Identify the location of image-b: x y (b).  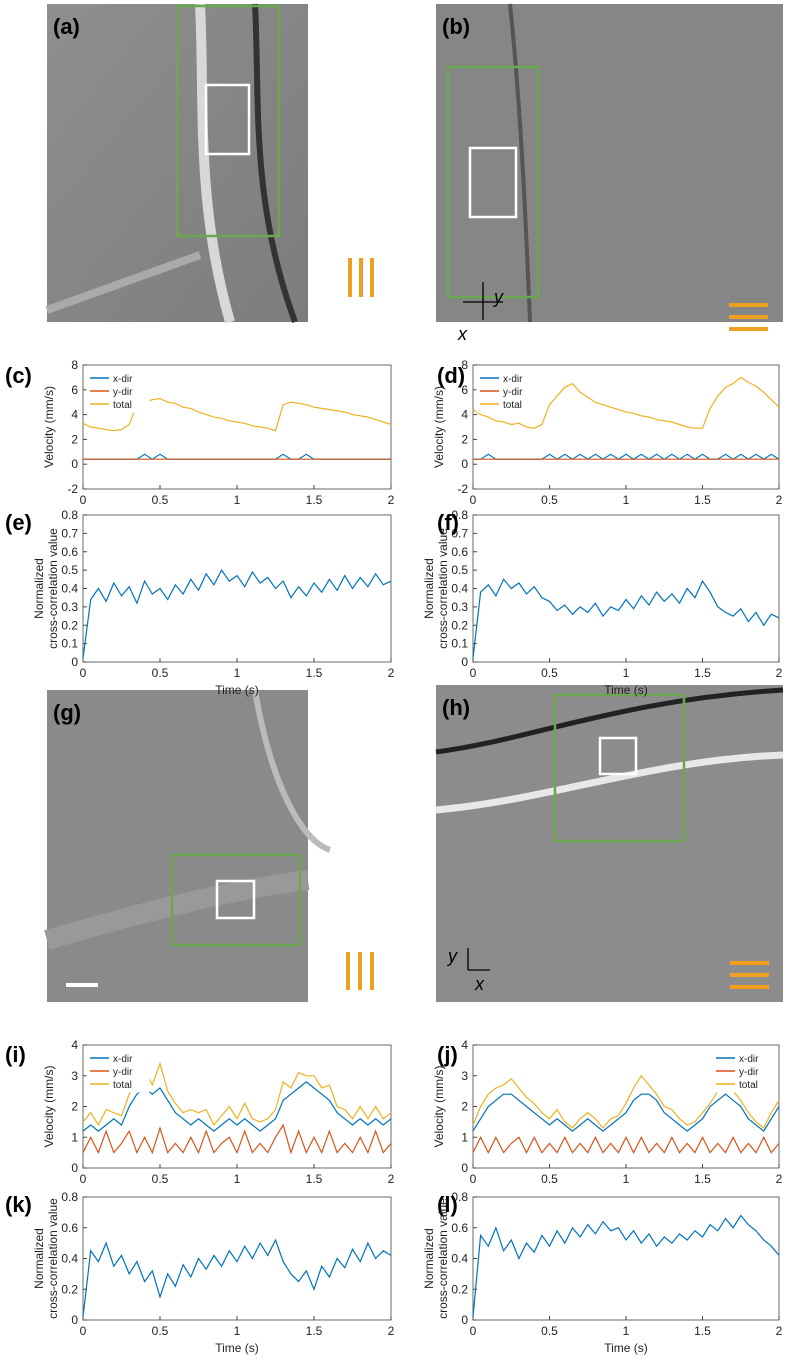
(609, 173).